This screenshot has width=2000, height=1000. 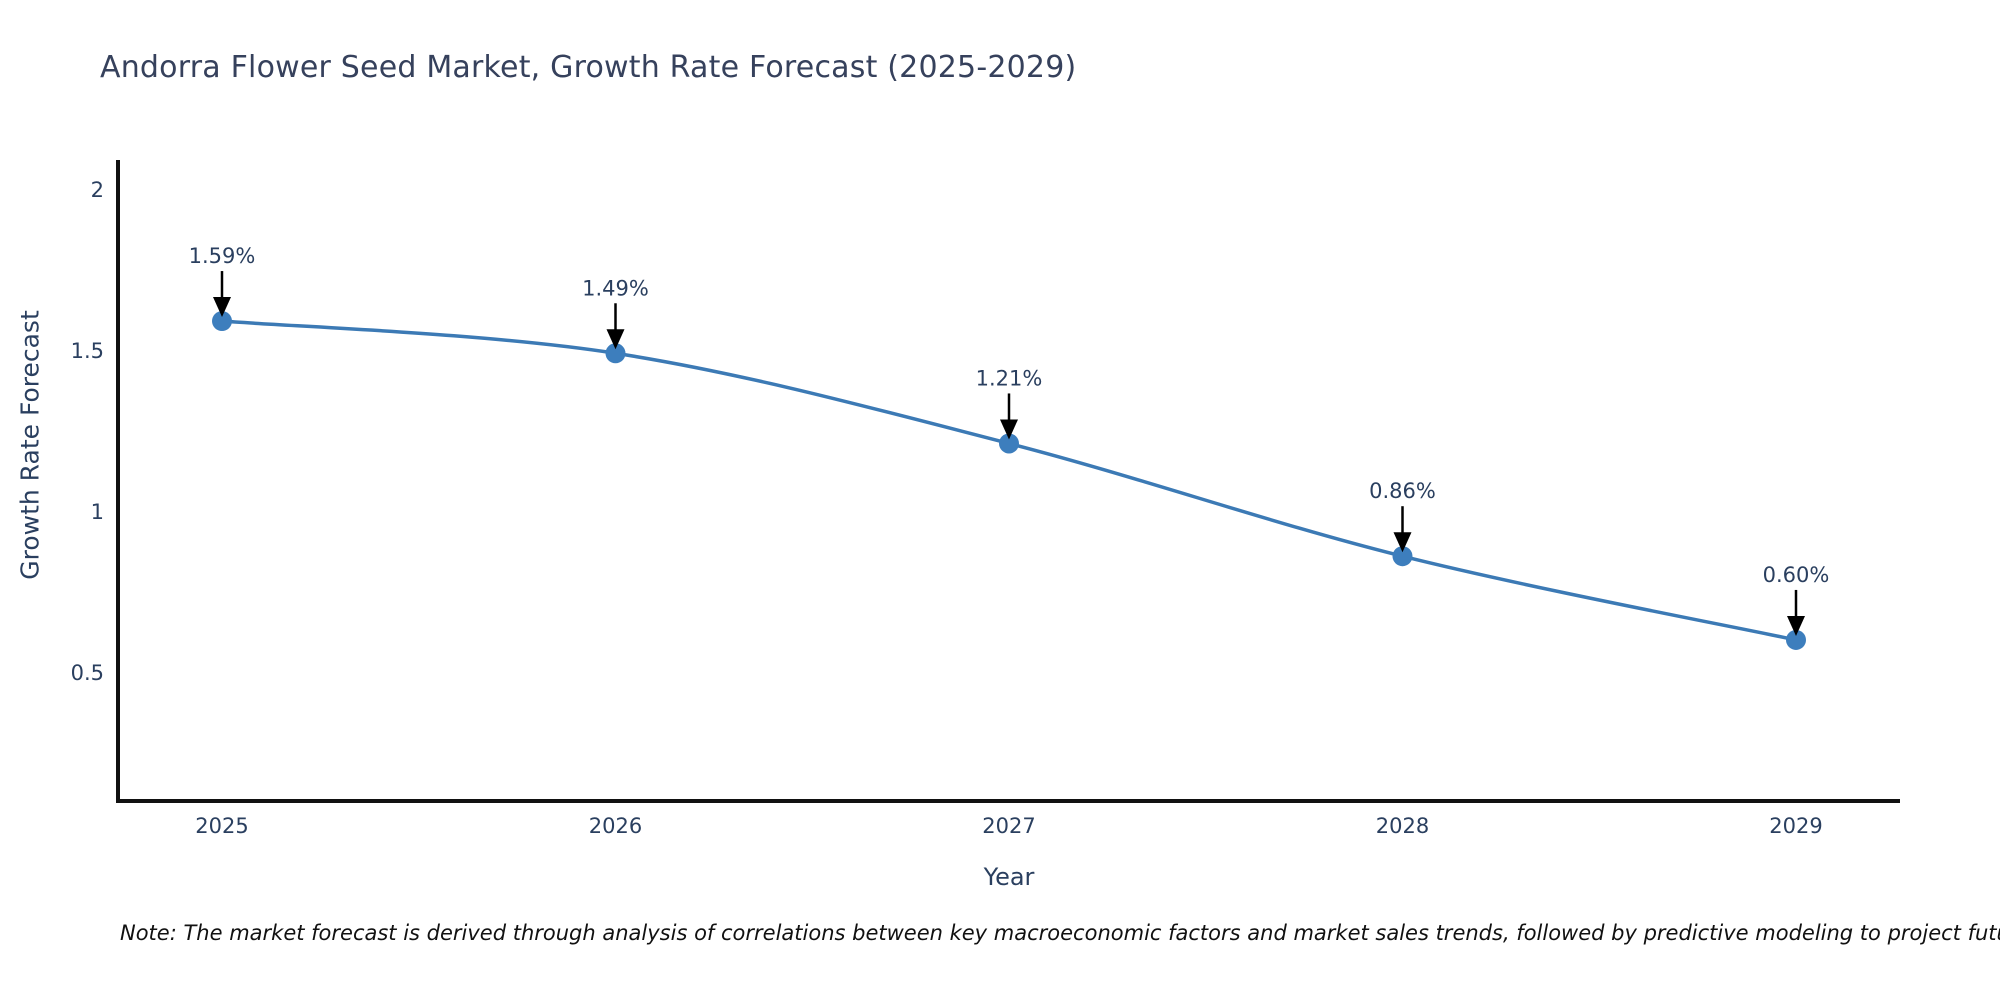 I want to click on x-tick-label: 2029, so click(x=1795, y=826).